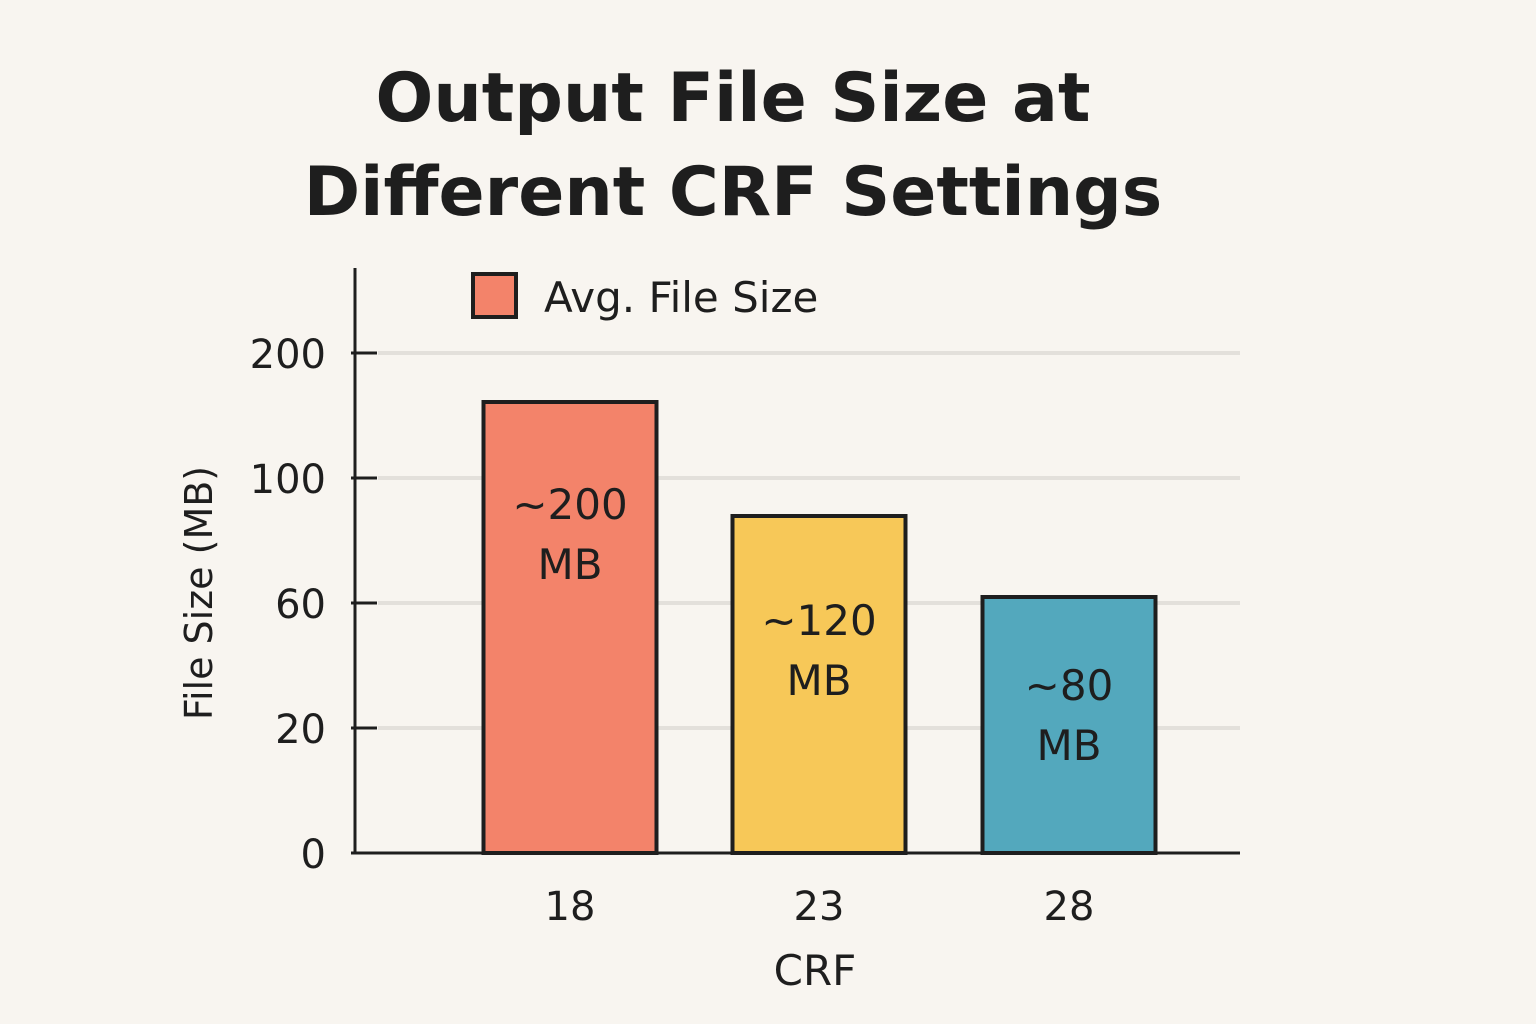 The image size is (1536, 1024). I want to click on data-labels: ~200 MB ~120 MB ~80 MB, so click(812, 625).